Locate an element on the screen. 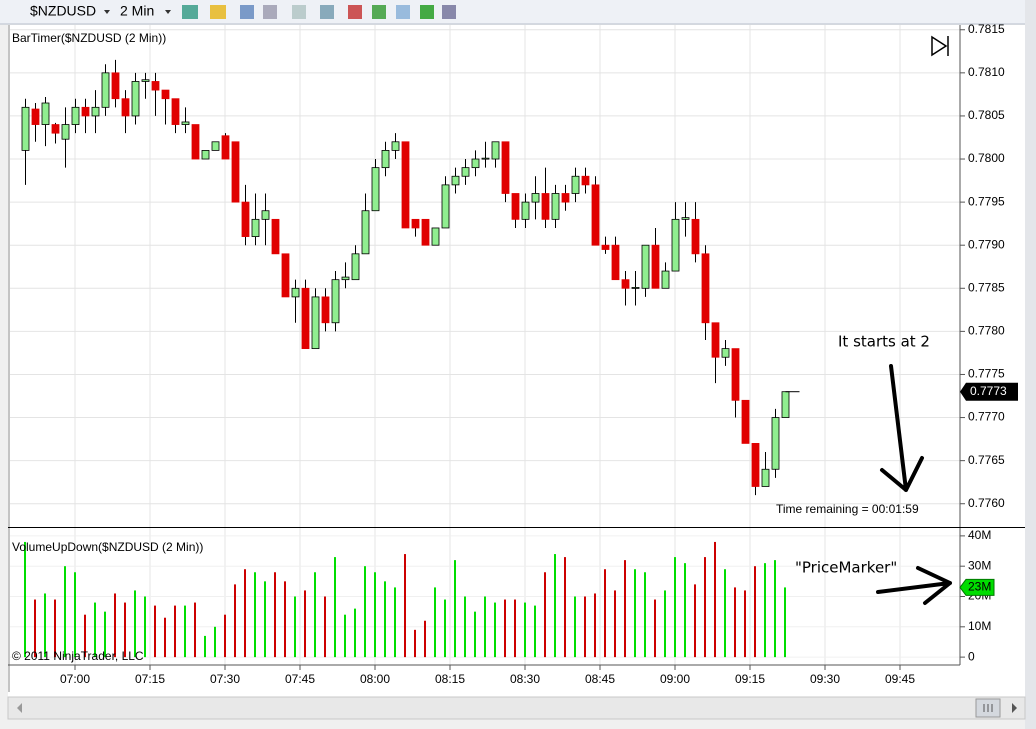  window-edge is located at coordinates (1030, 364).